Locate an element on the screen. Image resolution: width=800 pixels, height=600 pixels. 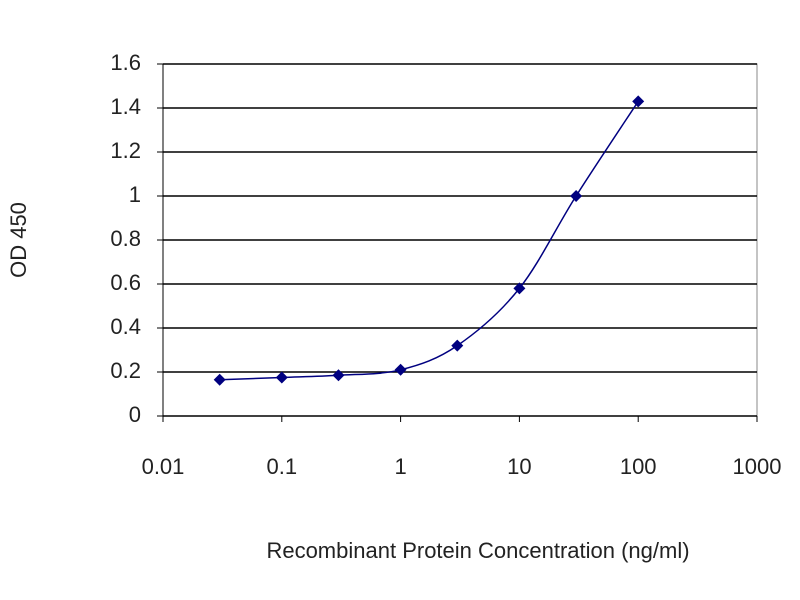
y-tick-label: 0.6 is located at coordinates (125, 282).